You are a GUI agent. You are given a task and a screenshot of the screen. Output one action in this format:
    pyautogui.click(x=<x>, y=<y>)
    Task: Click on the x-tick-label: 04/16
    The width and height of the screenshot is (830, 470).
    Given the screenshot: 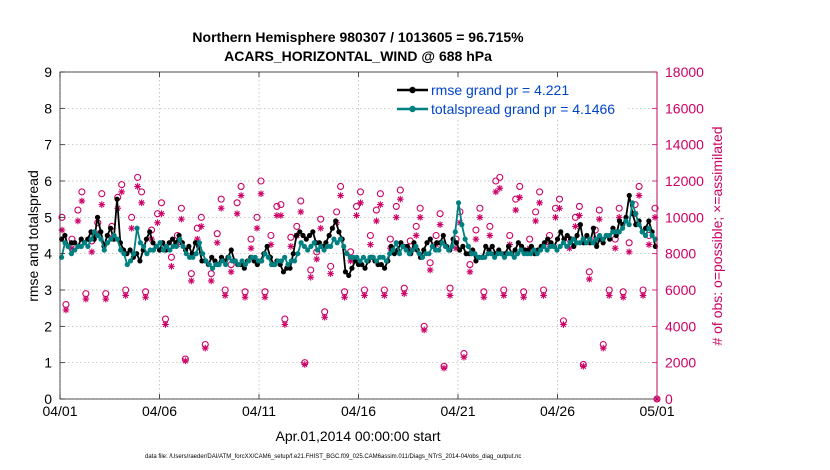 What is the action you would take?
    pyautogui.click(x=358, y=411)
    